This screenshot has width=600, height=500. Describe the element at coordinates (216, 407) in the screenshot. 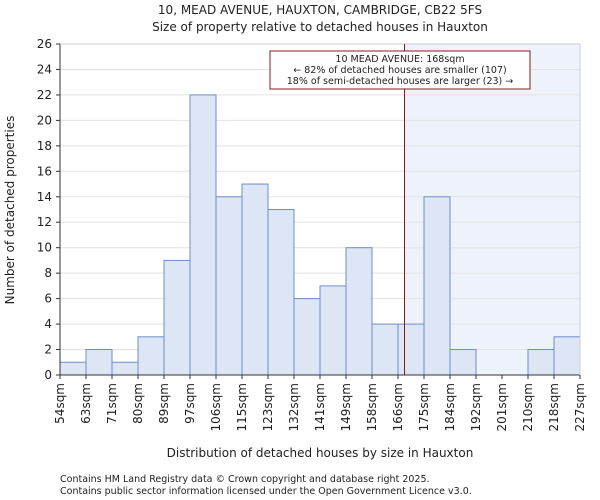

I see `x-tick-label: 106sqm` at that location.